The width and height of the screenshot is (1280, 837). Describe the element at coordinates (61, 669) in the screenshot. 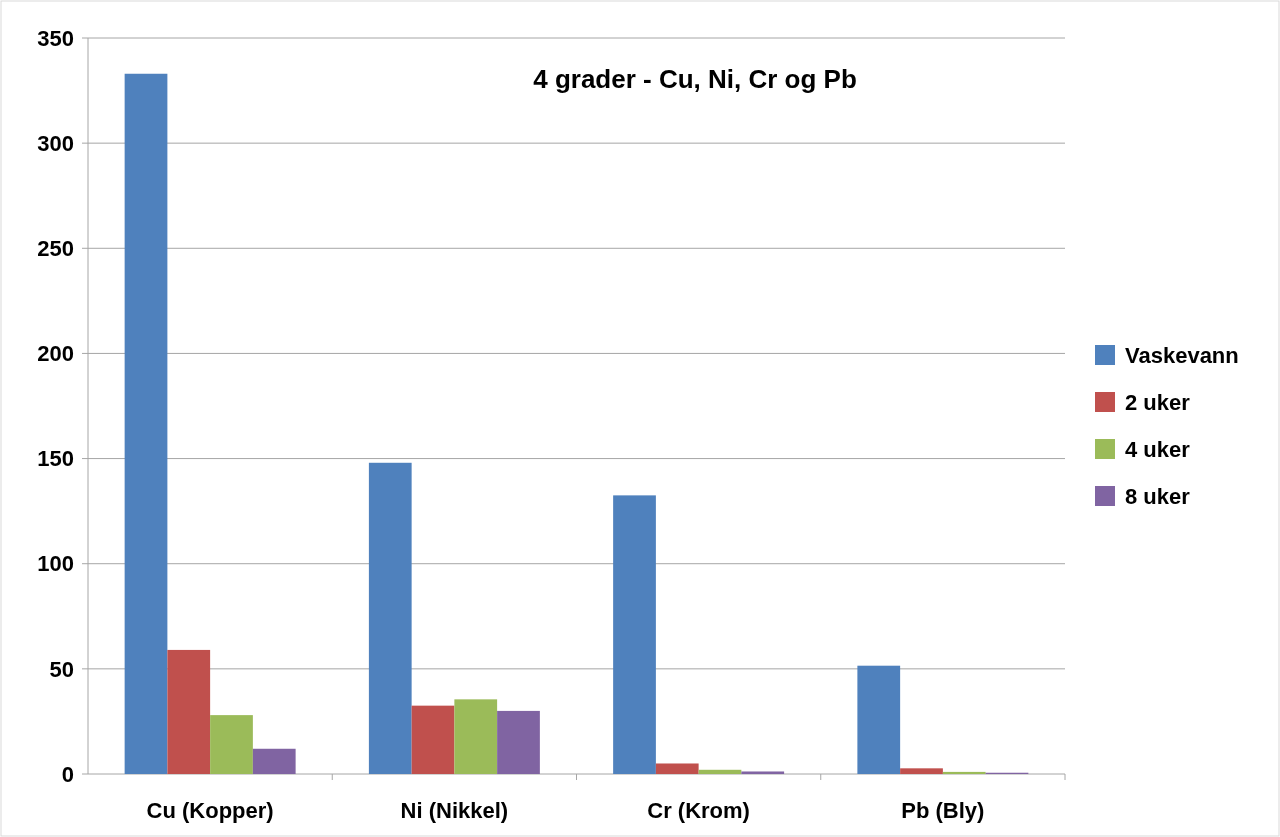

I see `y-tick-label: 50` at that location.